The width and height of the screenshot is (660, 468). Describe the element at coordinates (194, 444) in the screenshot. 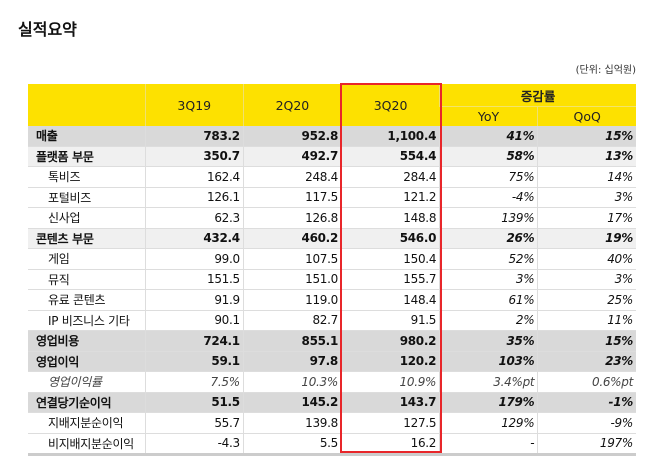

I see `value-3q19: -4.3` at that location.